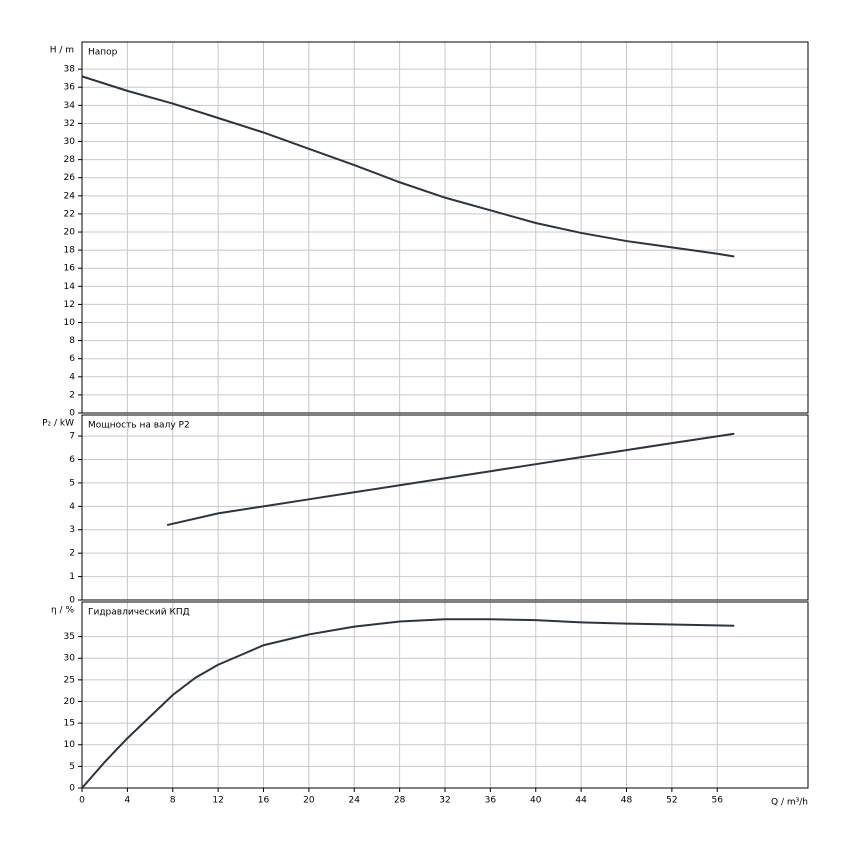 Image resolution: width=850 pixels, height=850 pixels. What do you see at coordinates (400, 801) in the screenshot?
I see `x-tick-label: 28` at bounding box center [400, 801].